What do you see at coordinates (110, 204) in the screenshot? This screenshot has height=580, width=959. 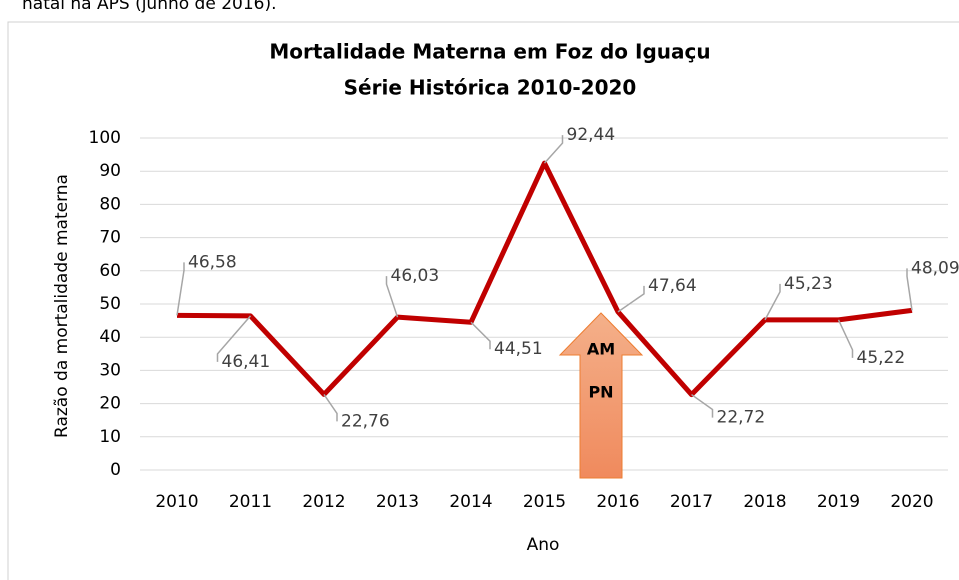 I see `y-tick-label: 80` at bounding box center [110, 204].